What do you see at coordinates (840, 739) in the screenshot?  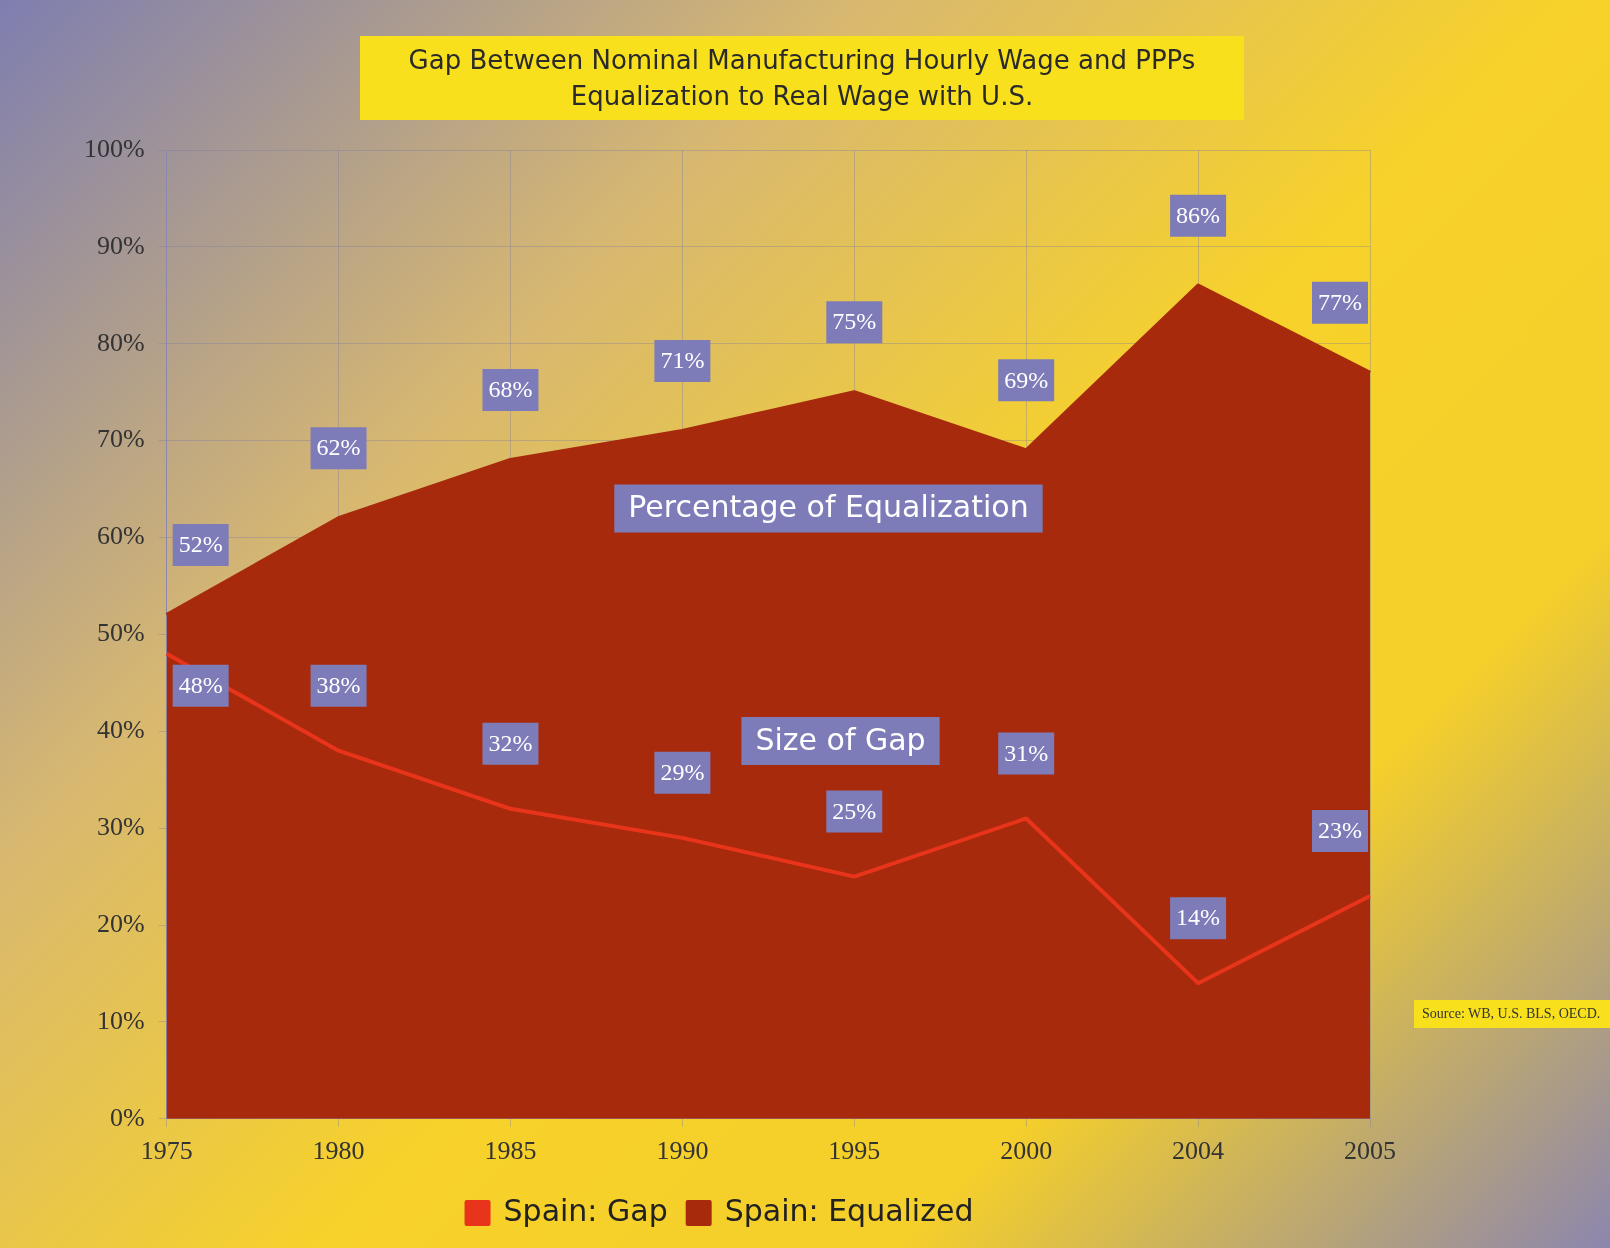 I see `annotation: Size of Gap` at bounding box center [840, 739].